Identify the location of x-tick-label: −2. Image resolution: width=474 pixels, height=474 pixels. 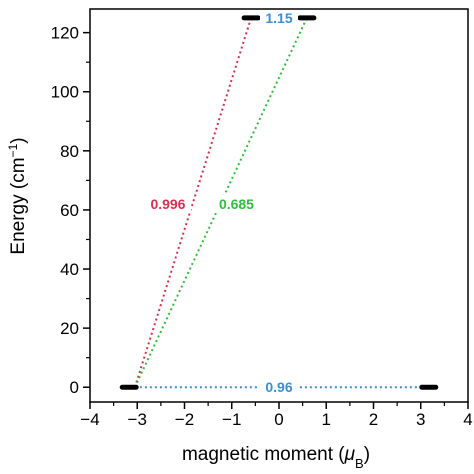
(184, 419).